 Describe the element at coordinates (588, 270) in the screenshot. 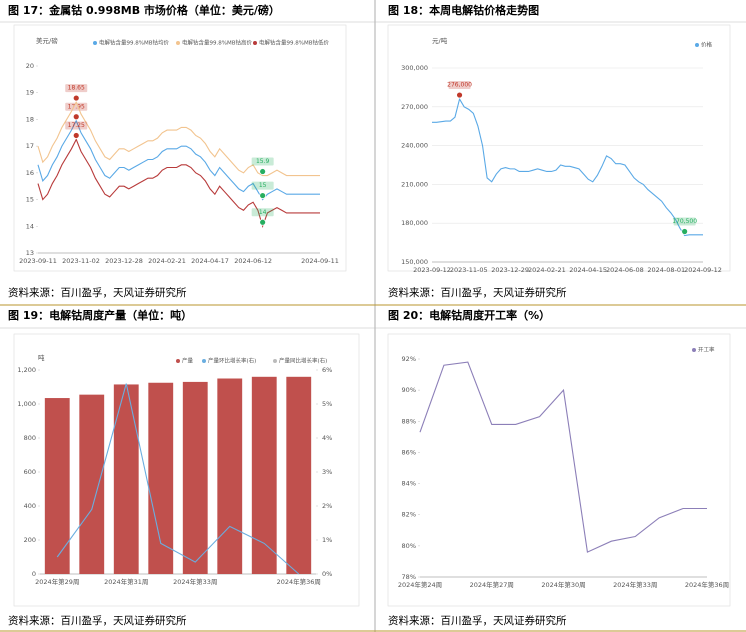

I see `x-tick-label: 2024-04-15` at that location.